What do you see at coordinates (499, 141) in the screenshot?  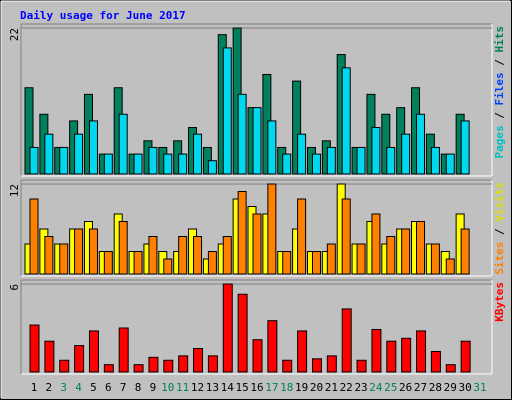 I see `legend-entry: Pages` at bounding box center [499, 141].